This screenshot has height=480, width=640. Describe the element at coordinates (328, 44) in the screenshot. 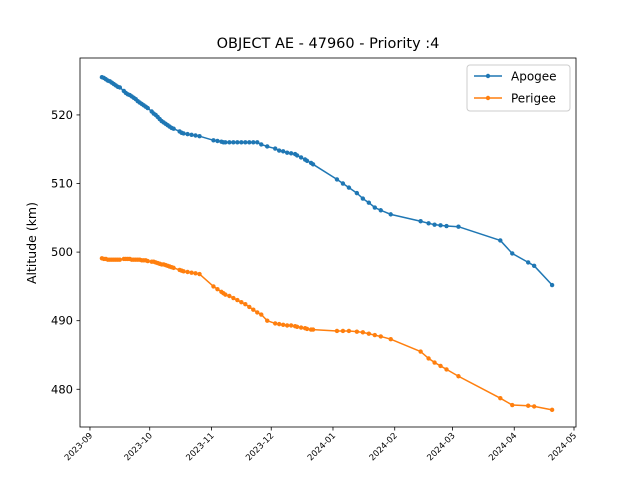

I see `chart-title: OBJECT AE - 47960 - Priority :4` at that location.